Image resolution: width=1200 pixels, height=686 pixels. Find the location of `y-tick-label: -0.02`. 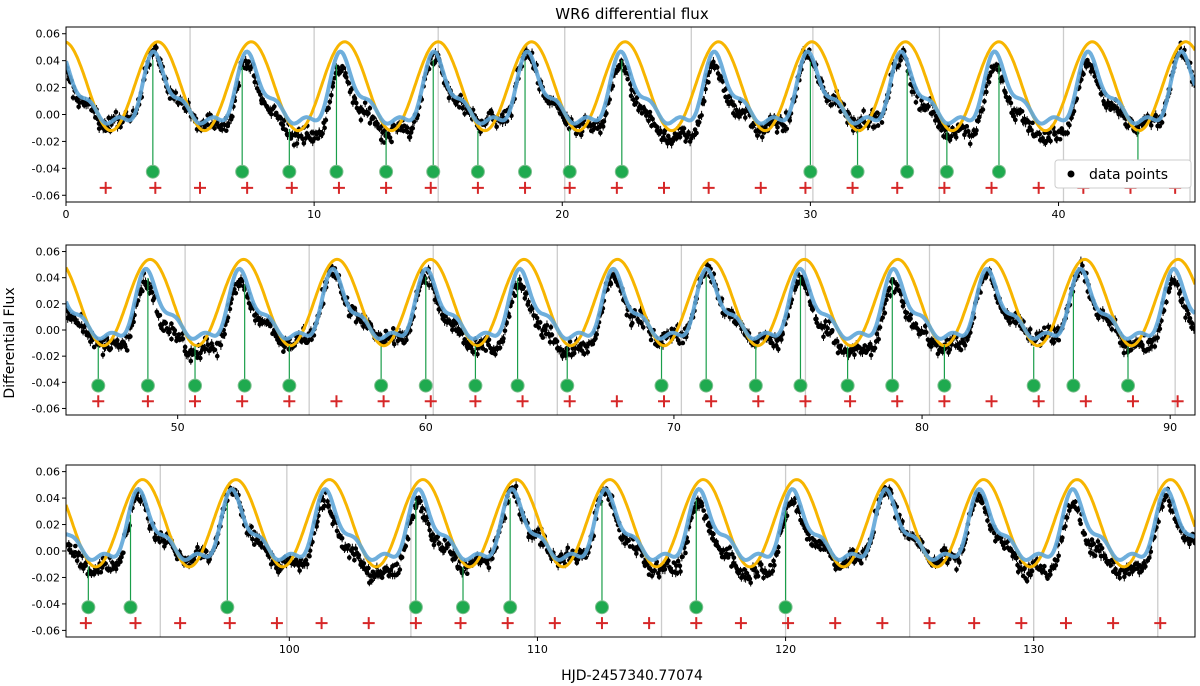

y-tick-label: -0.02 is located at coordinates (46, 356).